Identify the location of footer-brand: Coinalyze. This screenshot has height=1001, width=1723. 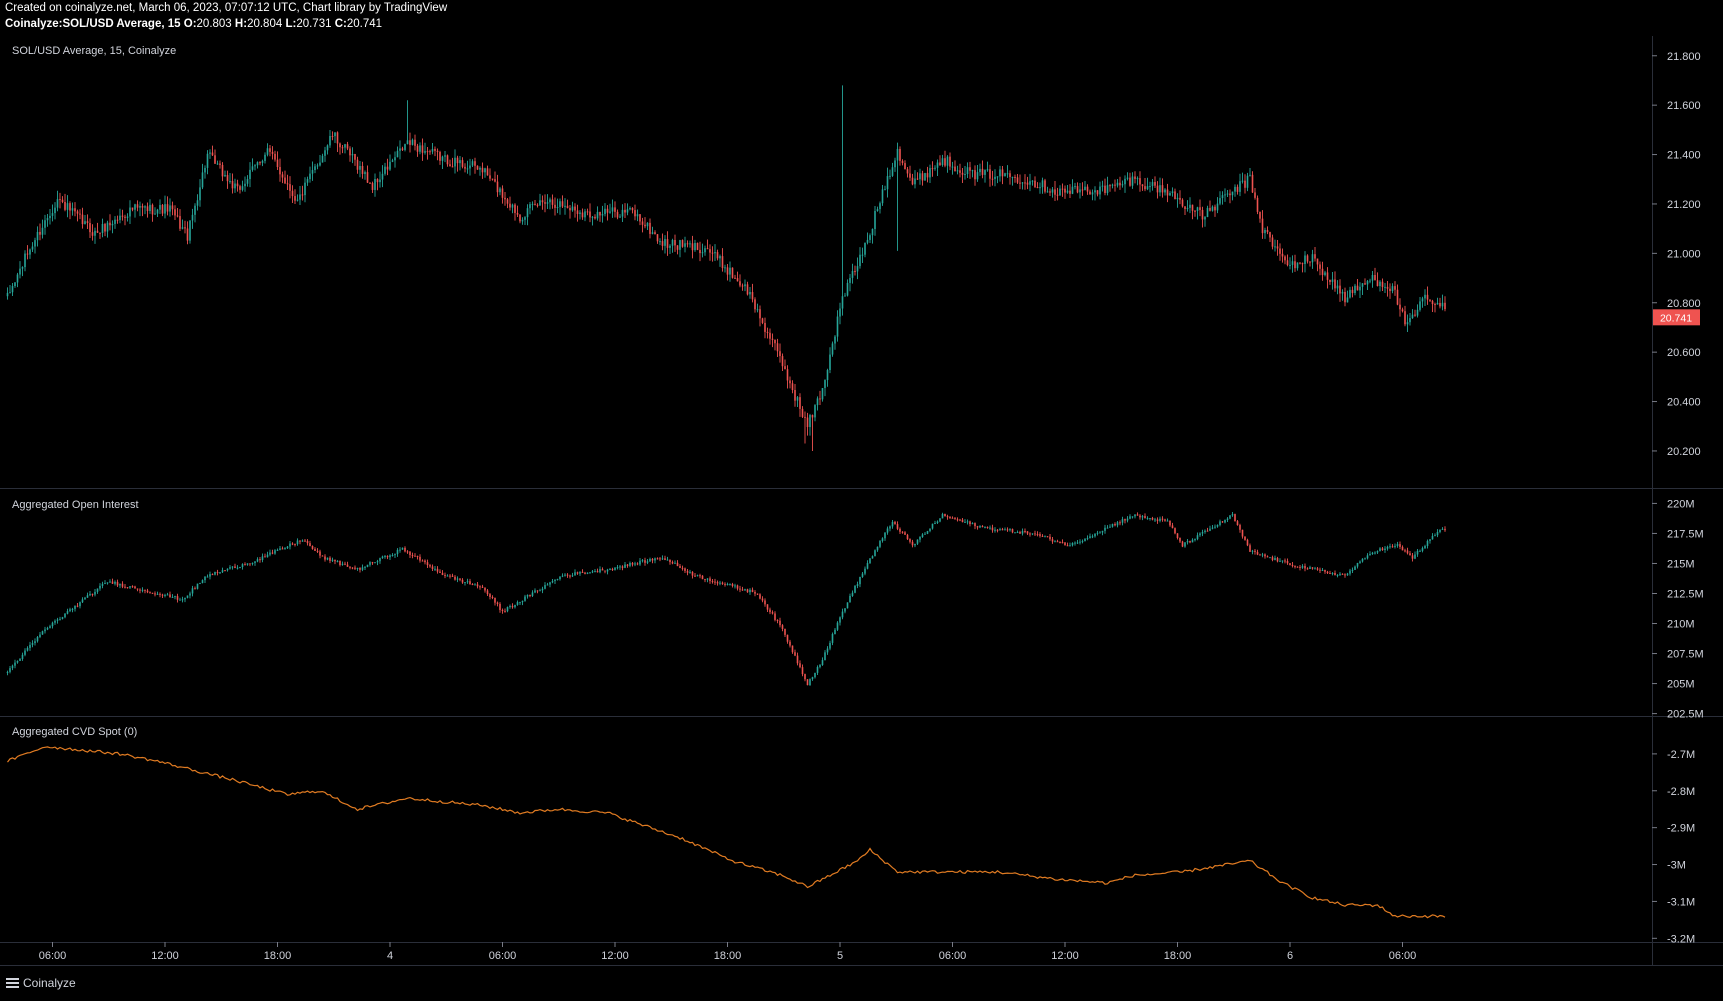
(41, 983).